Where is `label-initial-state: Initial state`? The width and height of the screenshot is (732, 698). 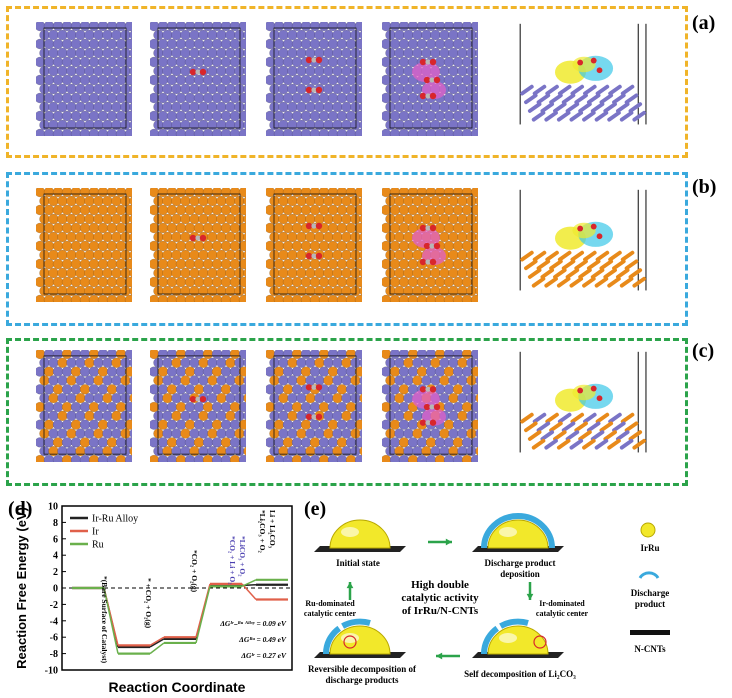
label-initial-state: Initial state is located at coordinates (358, 563).